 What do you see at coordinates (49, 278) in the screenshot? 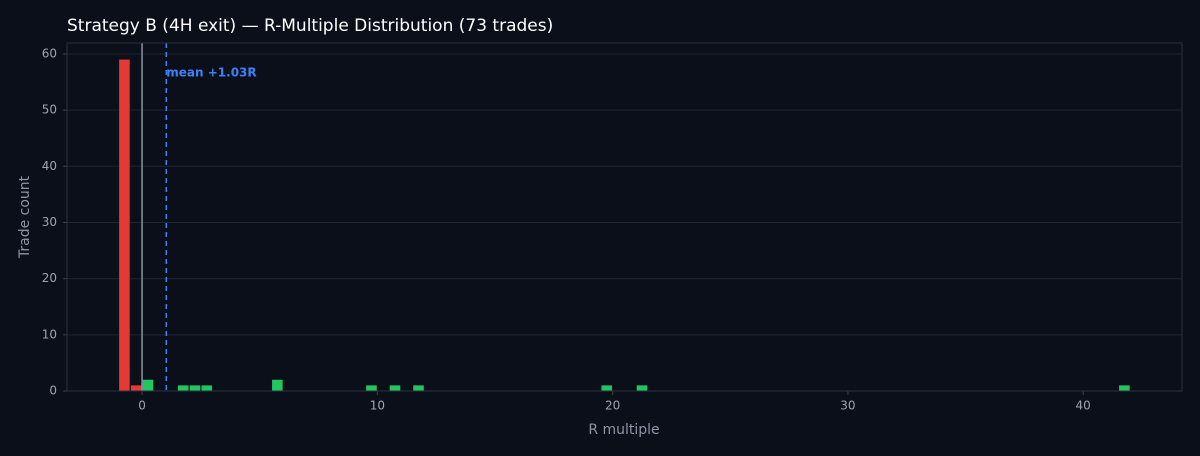
I see `y-tick-label: 20` at bounding box center [49, 278].